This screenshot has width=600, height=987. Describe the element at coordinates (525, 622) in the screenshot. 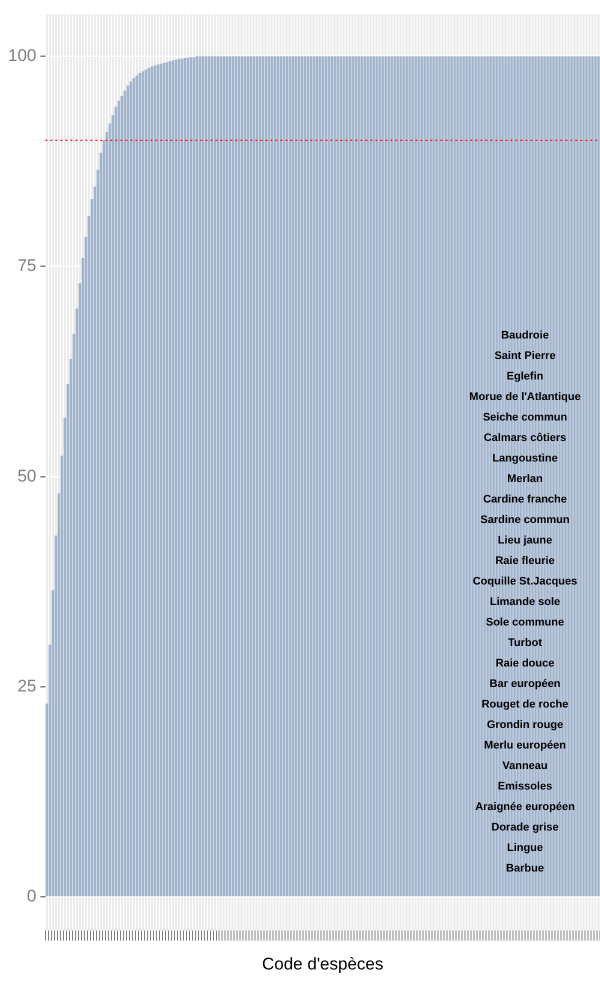

I see `annotation: Sole commune` at that location.